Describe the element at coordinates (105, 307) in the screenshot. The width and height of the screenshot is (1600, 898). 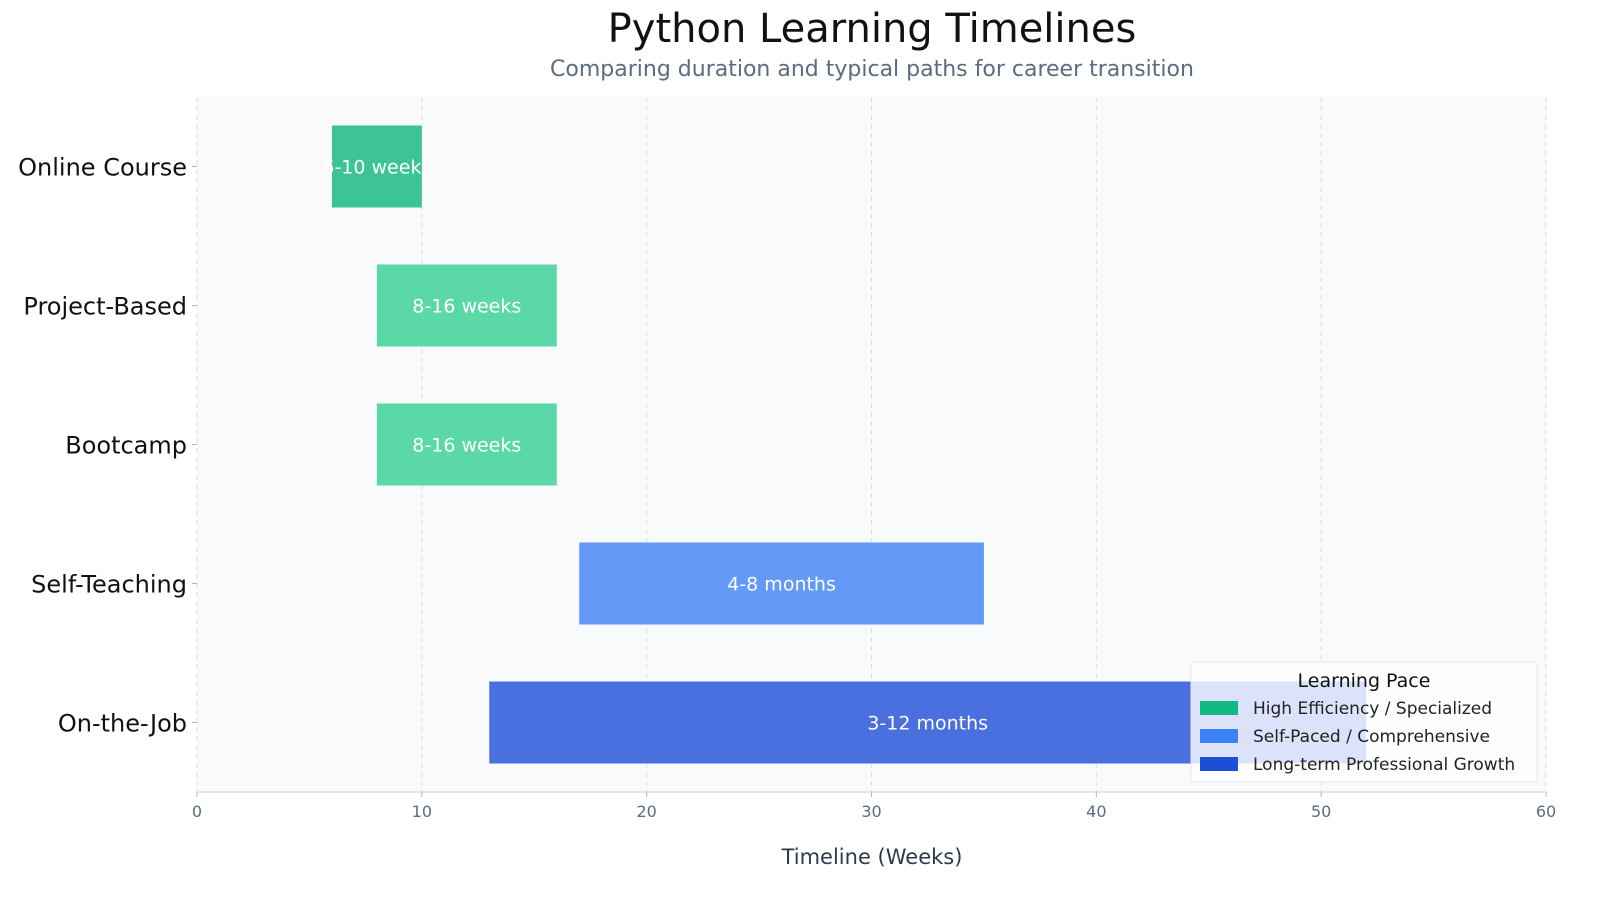
I see `y-tick-label: Project-Based` at that location.